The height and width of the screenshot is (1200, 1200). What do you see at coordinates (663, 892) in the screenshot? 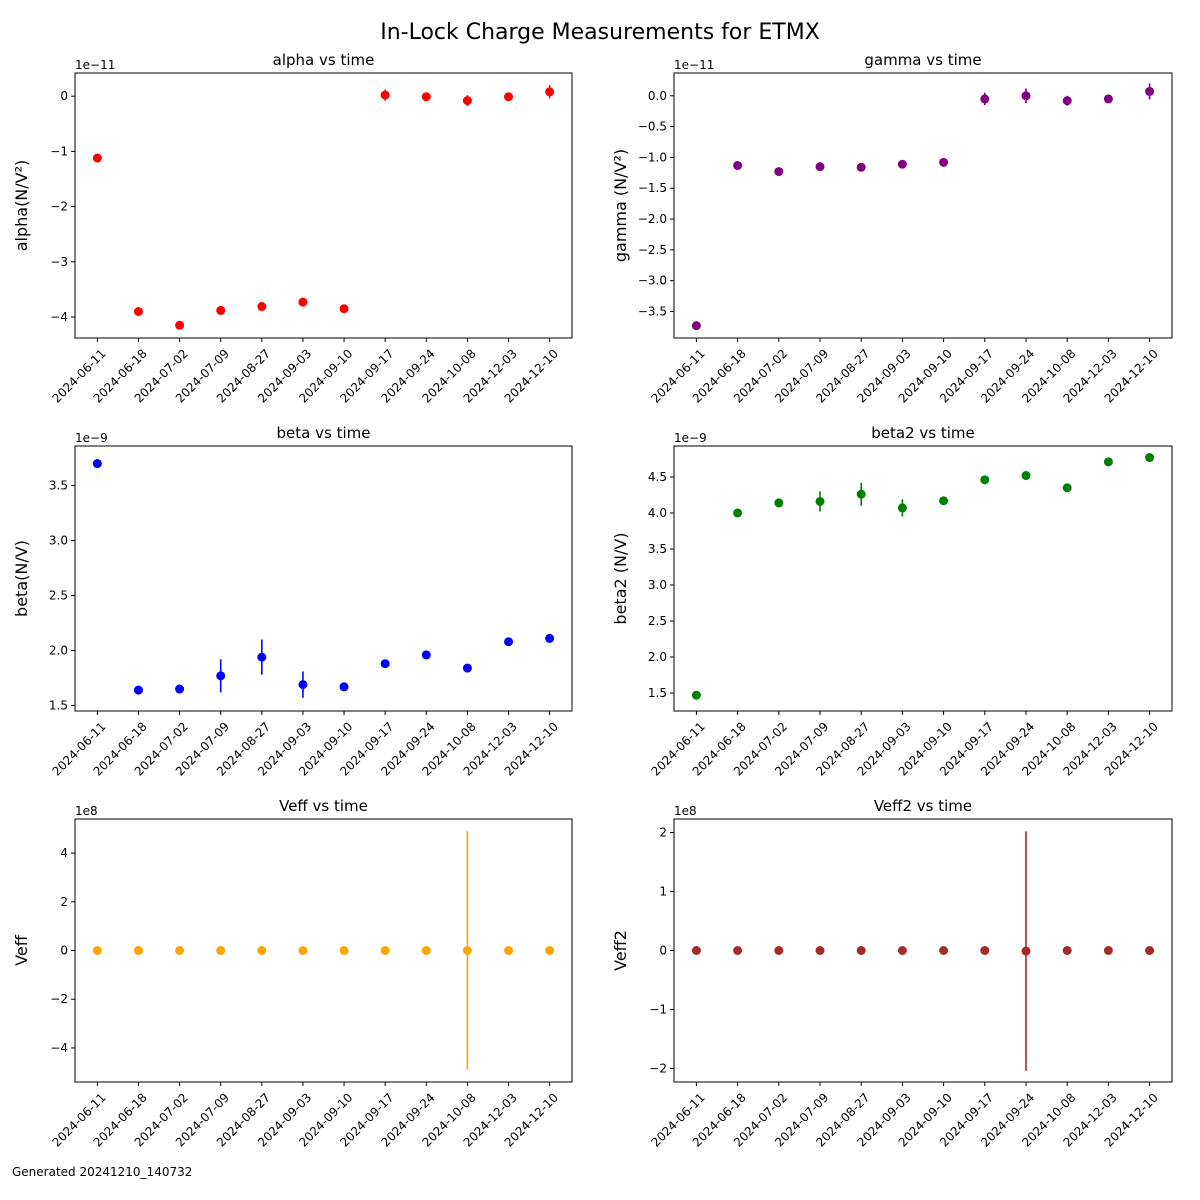
I see `y-tick-label: 1` at bounding box center [663, 892].